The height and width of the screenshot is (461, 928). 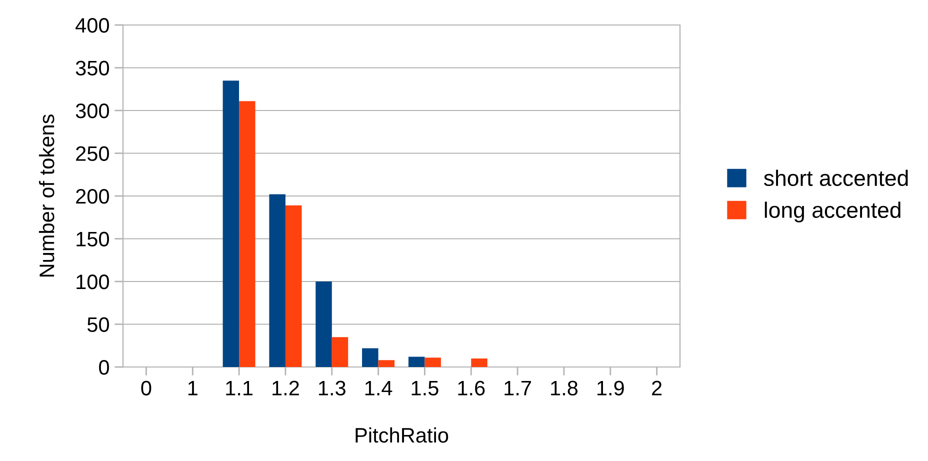 What do you see at coordinates (92, 239) in the screenshot?
I see `y-tick-label: 150` at bounding box center [92, 239].